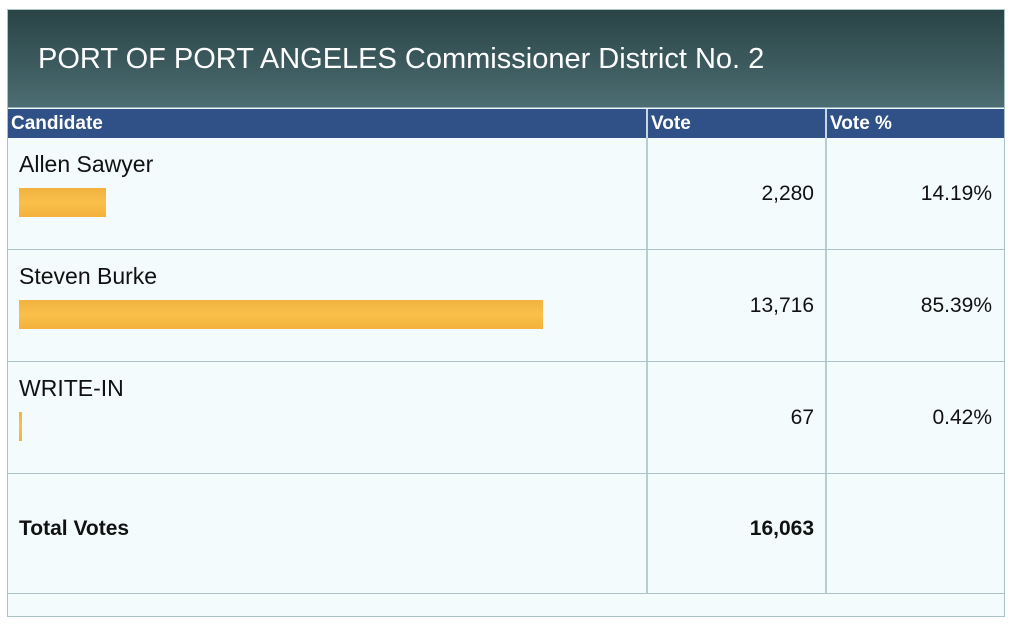  I want to click on vote-percent: 14.19%, so click(956, 193).